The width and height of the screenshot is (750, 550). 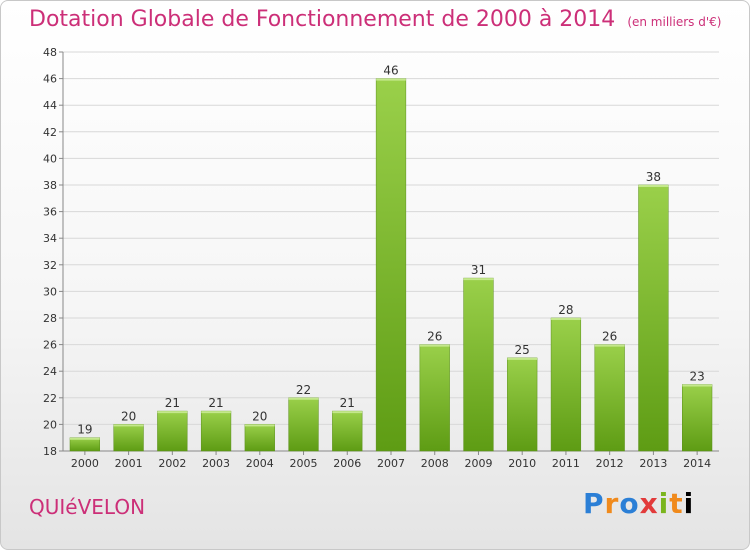 What do you see at coordinates (128, 438) in the screenshot?
I see `bar-2001` at bounding box center [128, 438].